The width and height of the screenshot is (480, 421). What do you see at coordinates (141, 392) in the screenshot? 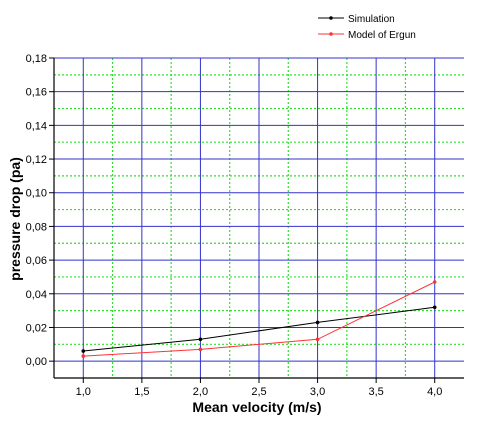
I see `x-tick-label: 1,5` at bounding box center [141, 392].